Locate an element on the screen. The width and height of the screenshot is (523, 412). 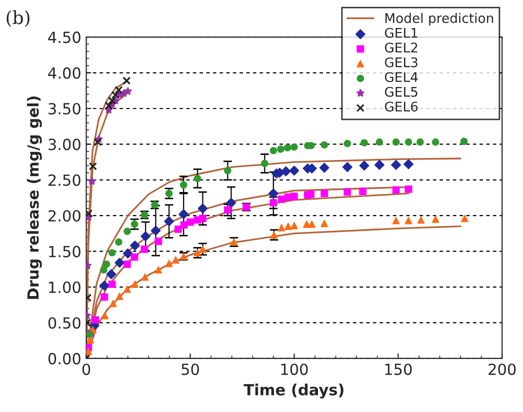
legend-label: GEL4 is located at coordinates (401, 77).